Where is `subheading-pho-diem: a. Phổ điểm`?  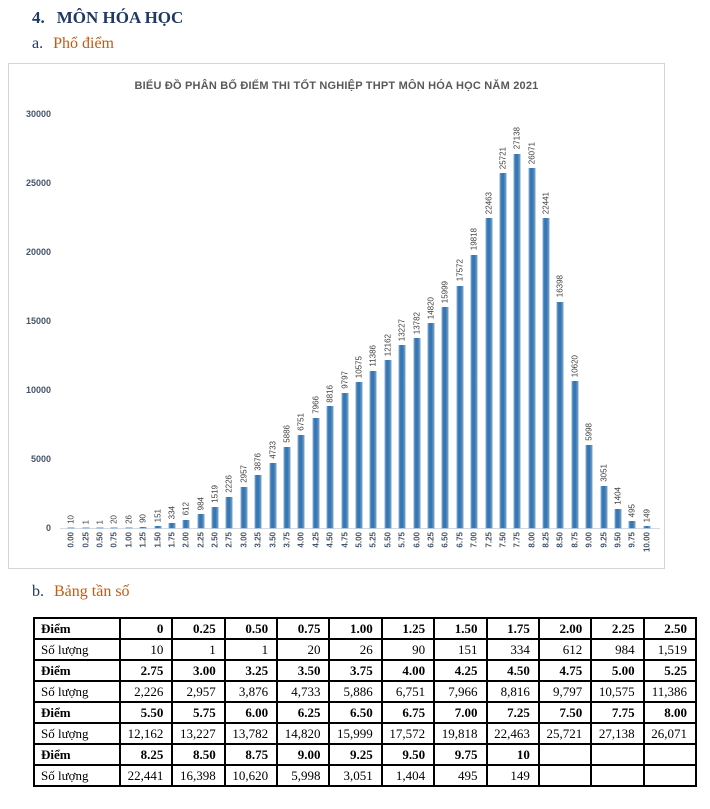 subheading-pho-diem: a. Phổ điểm is located at coordinates (73, 44).